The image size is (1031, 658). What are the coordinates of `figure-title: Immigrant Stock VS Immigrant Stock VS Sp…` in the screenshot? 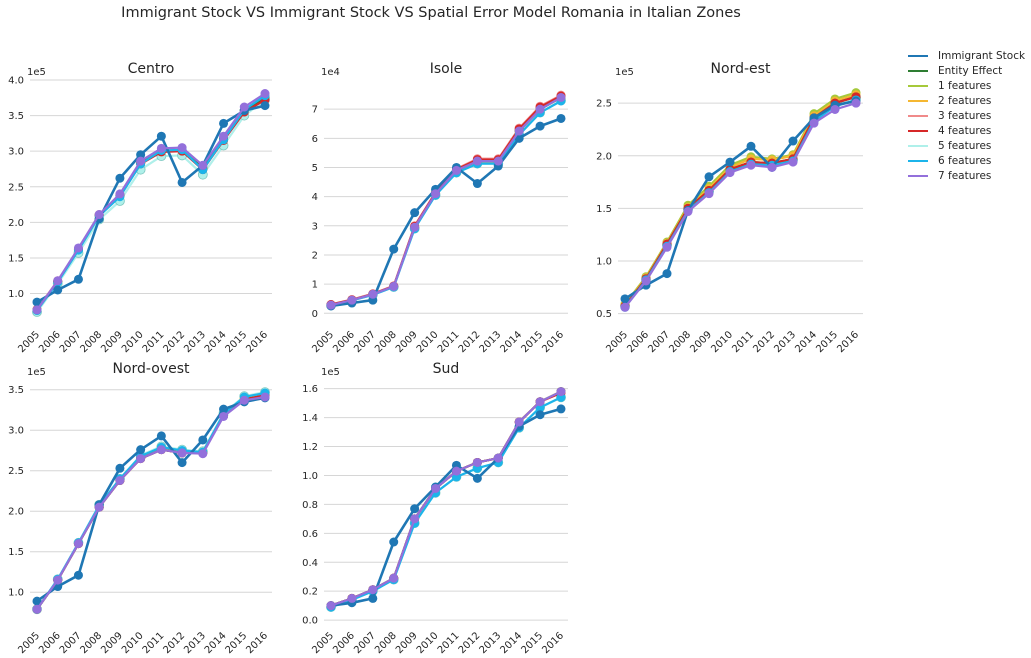 It's located at (431, 13).